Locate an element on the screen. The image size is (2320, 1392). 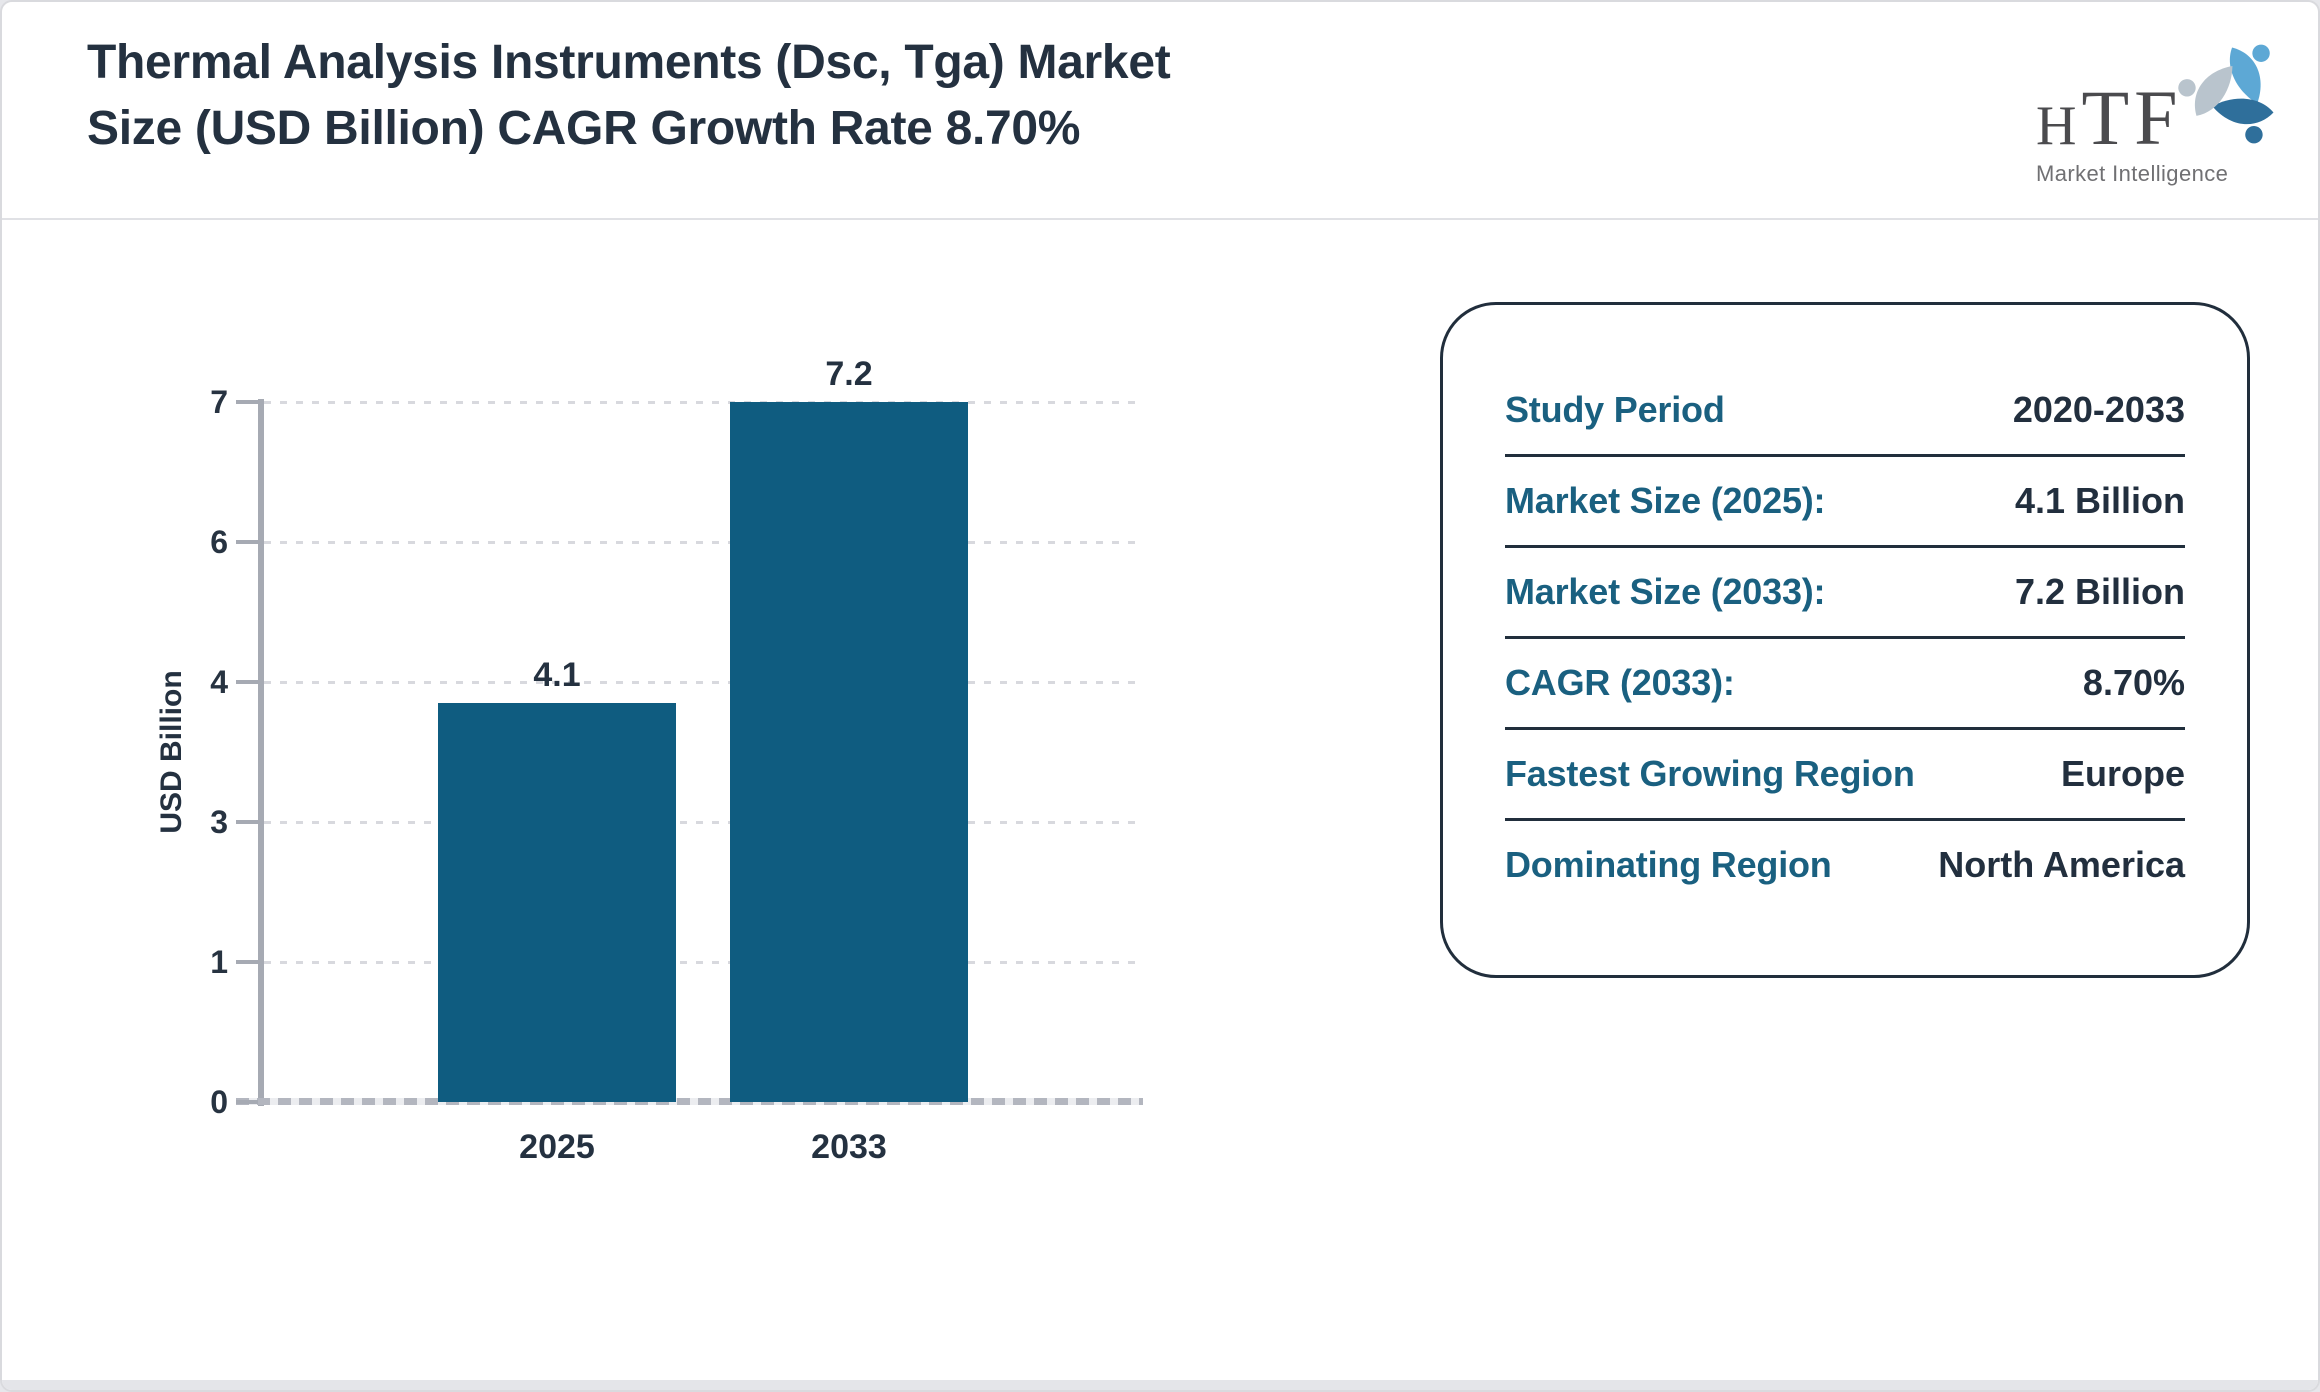
x-tick-label-2025: 2025 is located at coordinates (557, 1147).